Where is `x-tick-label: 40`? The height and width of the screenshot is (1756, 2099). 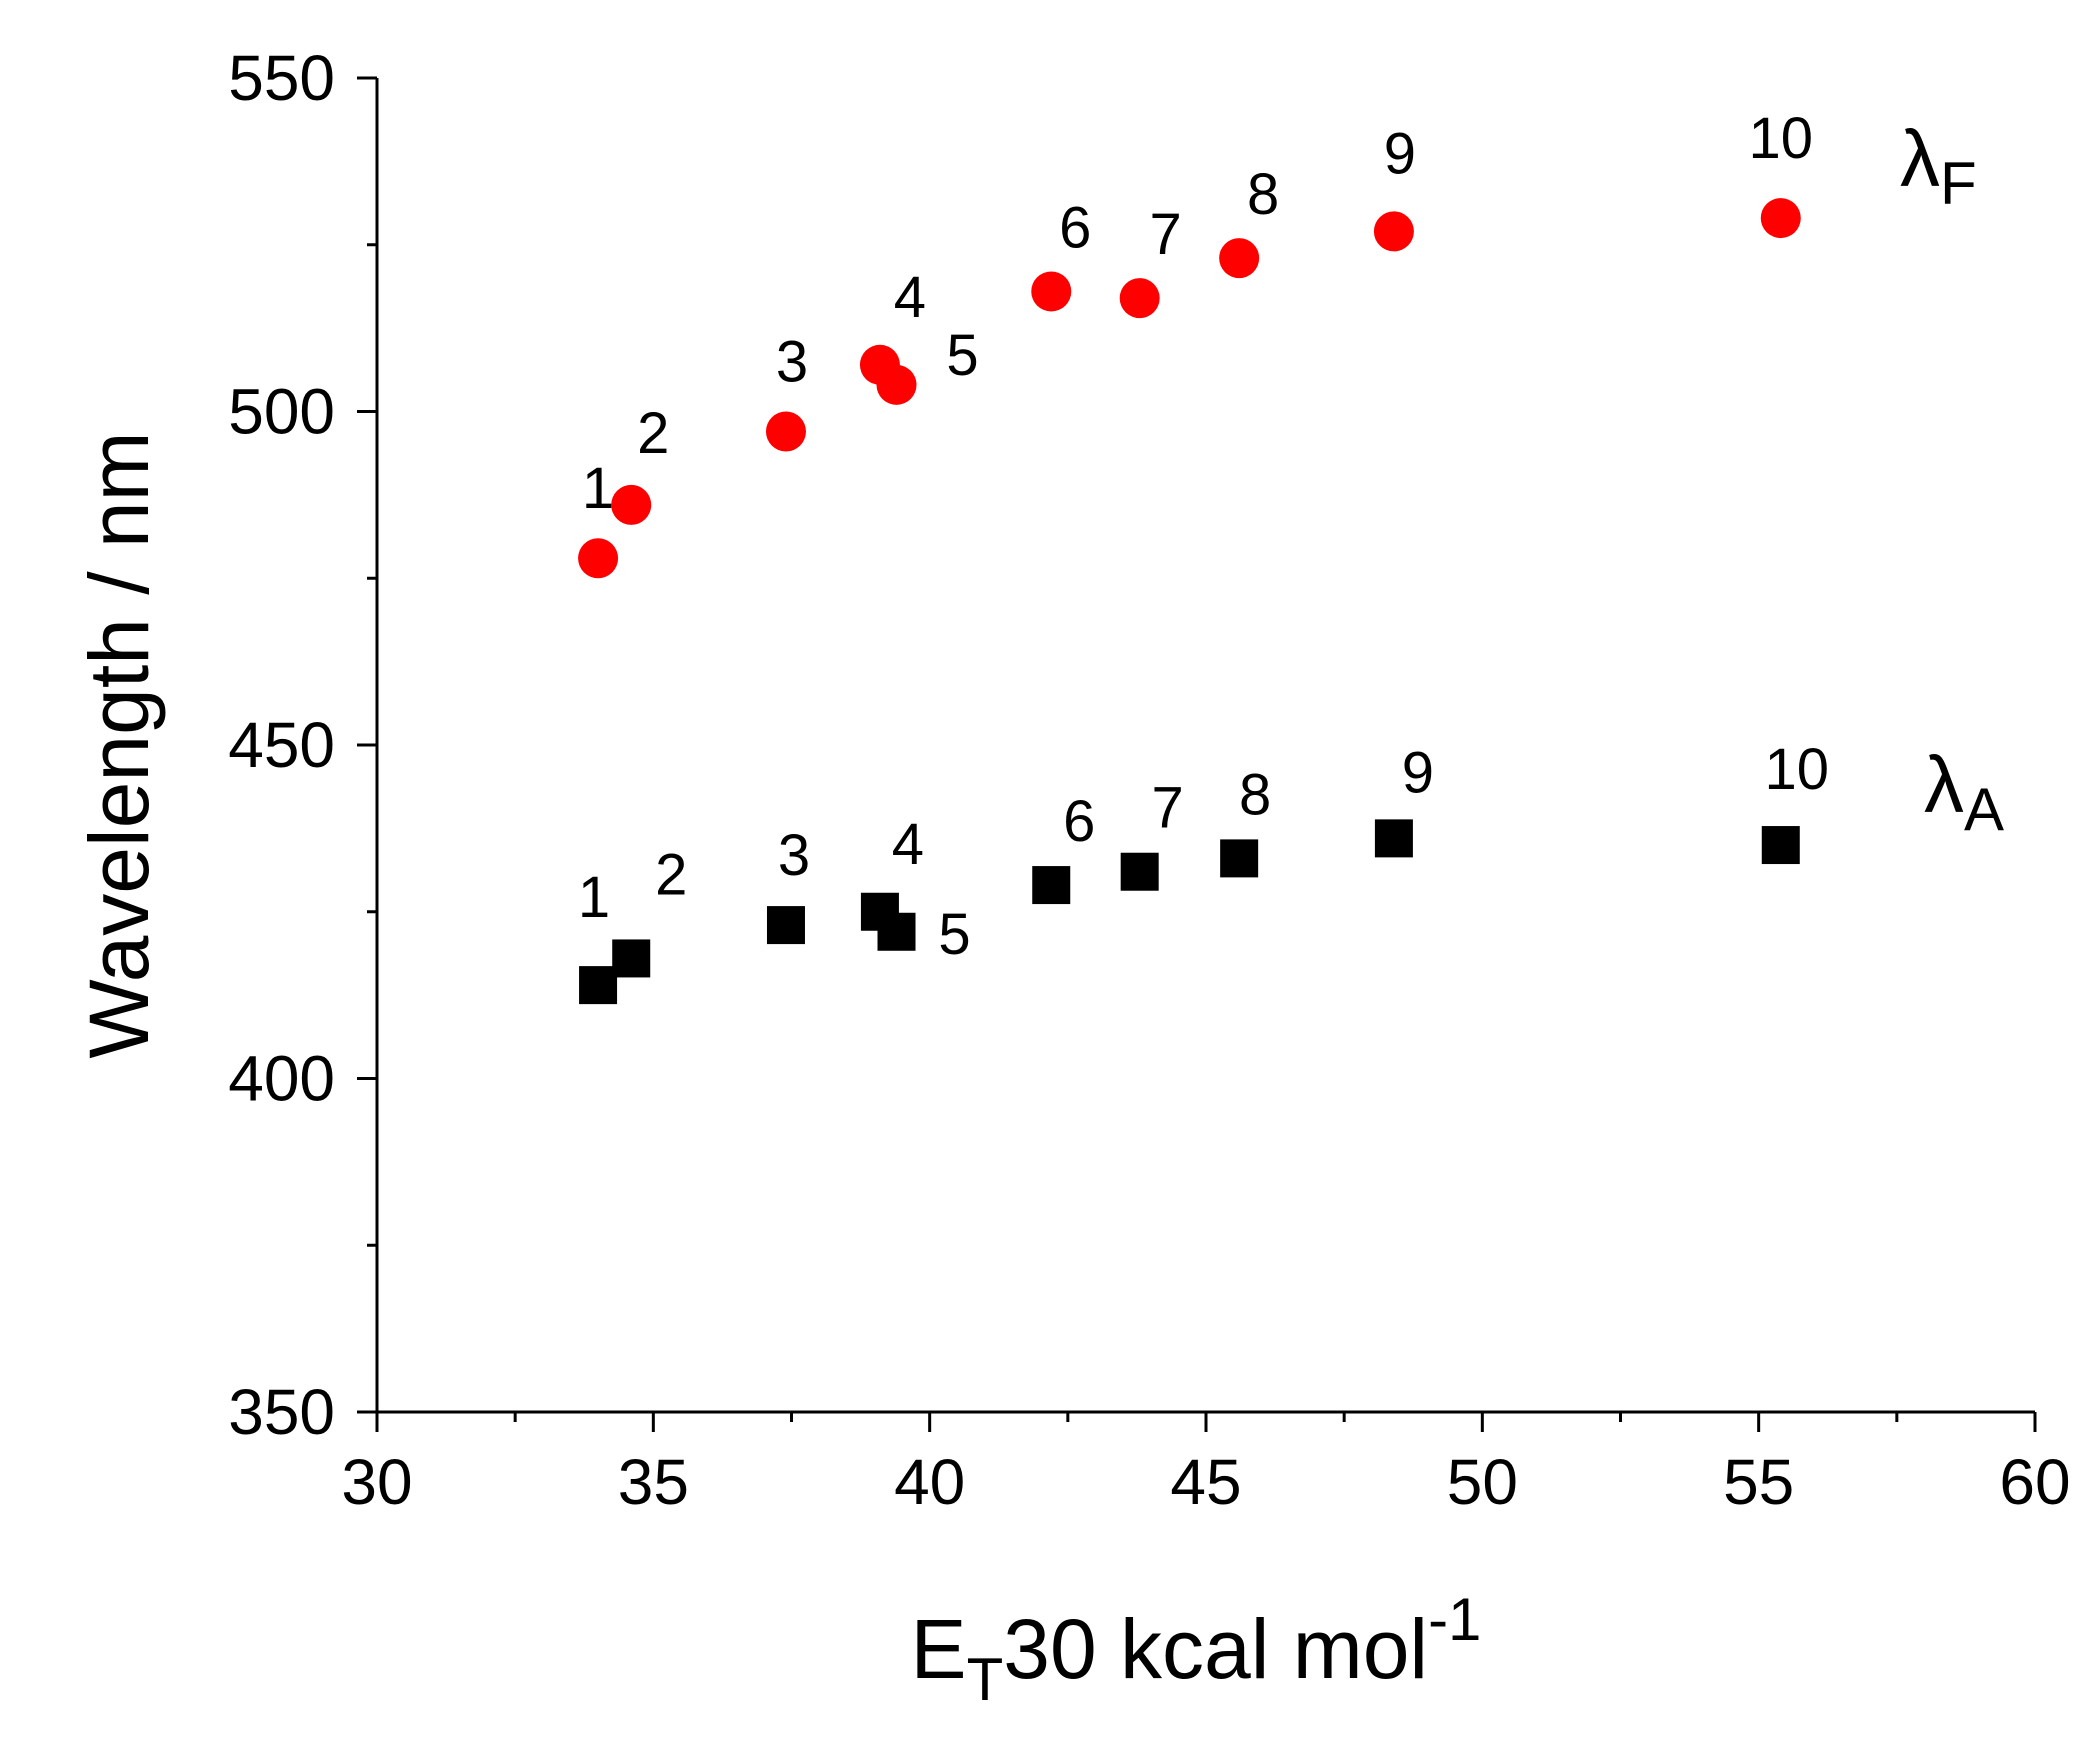 x-tick-label: 40 is located at coordinates (929, 1482).